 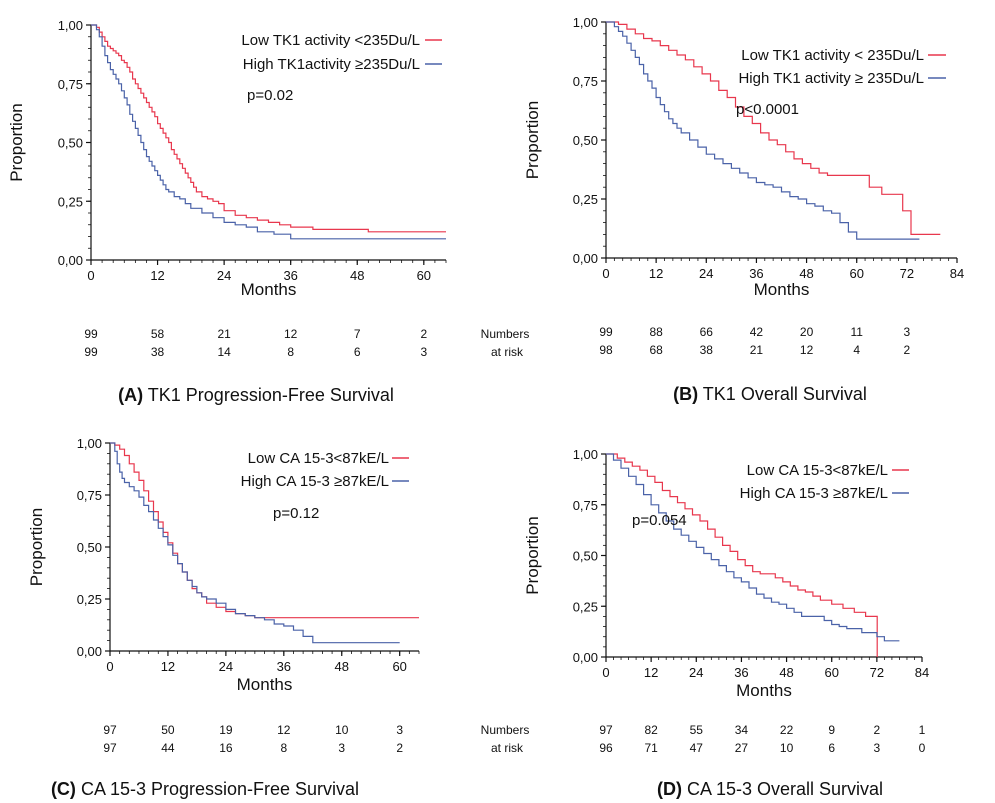 What do you see at coordinates (217, 789) in the screenshot?
I see `panel-title: CA 15-3 Progression-Free Survival` at bounding box center [217, 789].